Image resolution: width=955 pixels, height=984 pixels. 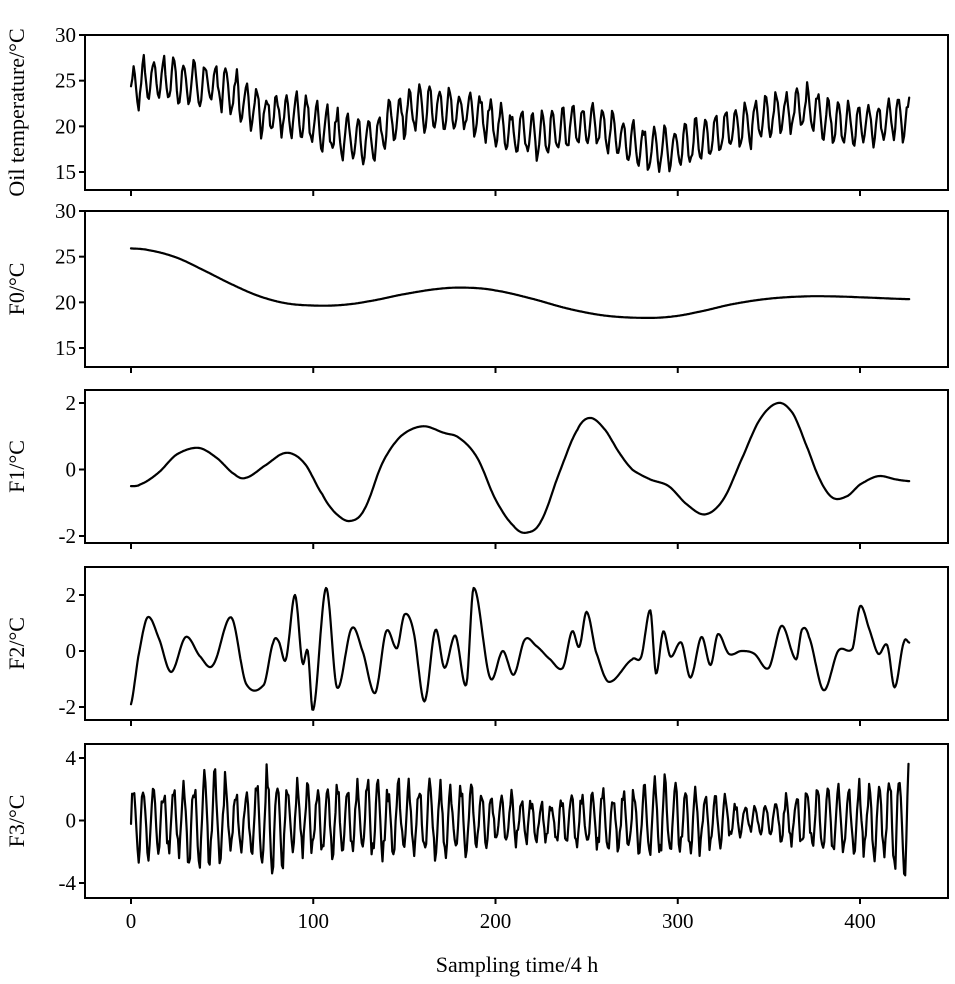 I want to click on y-axis-title: F0/°C, so click(x=16, y=289).